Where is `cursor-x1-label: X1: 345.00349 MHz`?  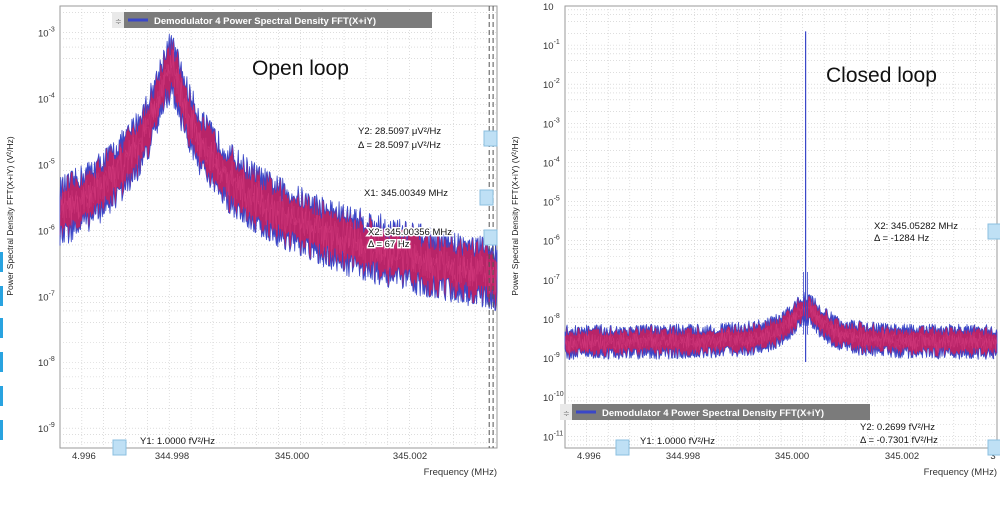 cursor-x1-label: X1: 345.00349 MHz is located at coordinates (406, 193).